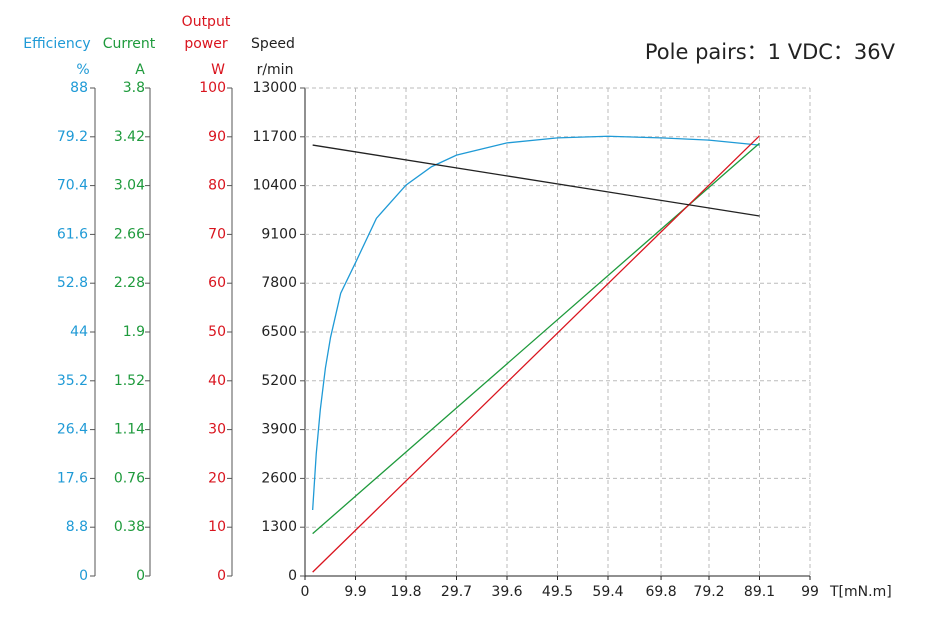 The image size is (950, 622). What do you see at coordinates (275, 70) in the screenshot?
I see `axis-unit: r/min` at bounding box center [275, 70].